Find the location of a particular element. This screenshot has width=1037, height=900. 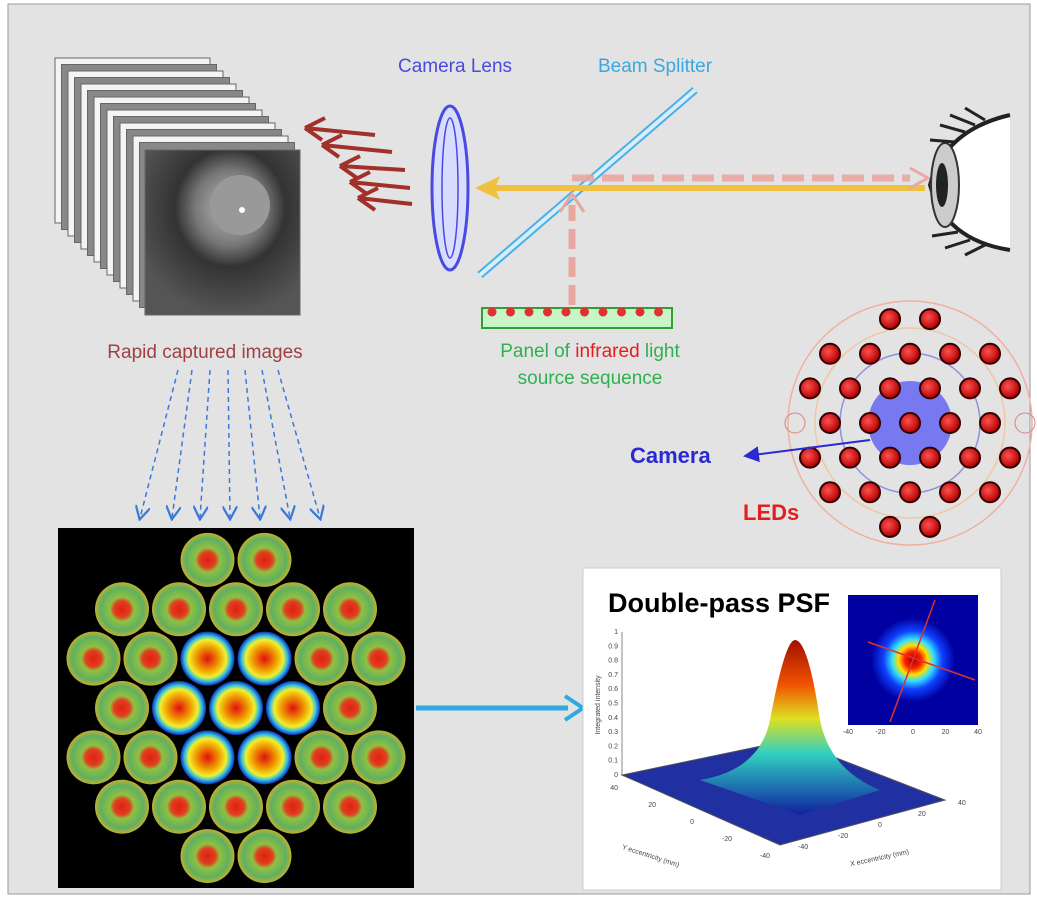

inset-tick: -40 is located at coordinates (848, 732).